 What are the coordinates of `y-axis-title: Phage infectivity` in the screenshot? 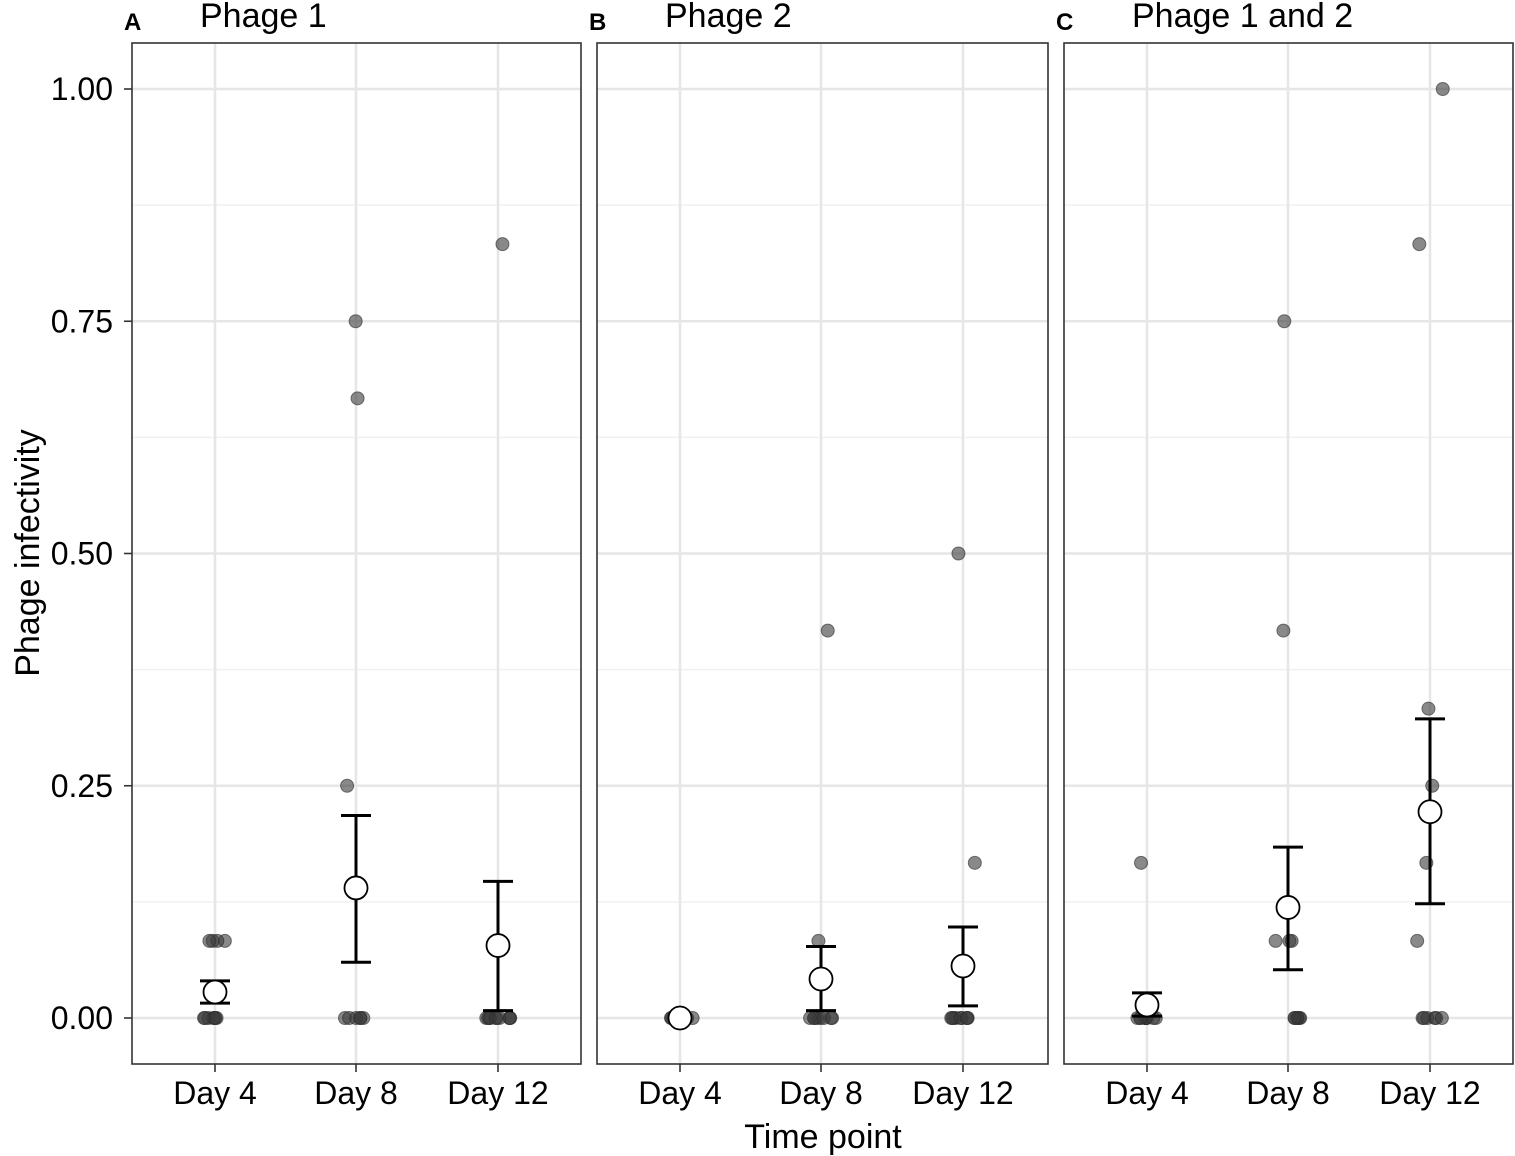 It's located at (28, 553).